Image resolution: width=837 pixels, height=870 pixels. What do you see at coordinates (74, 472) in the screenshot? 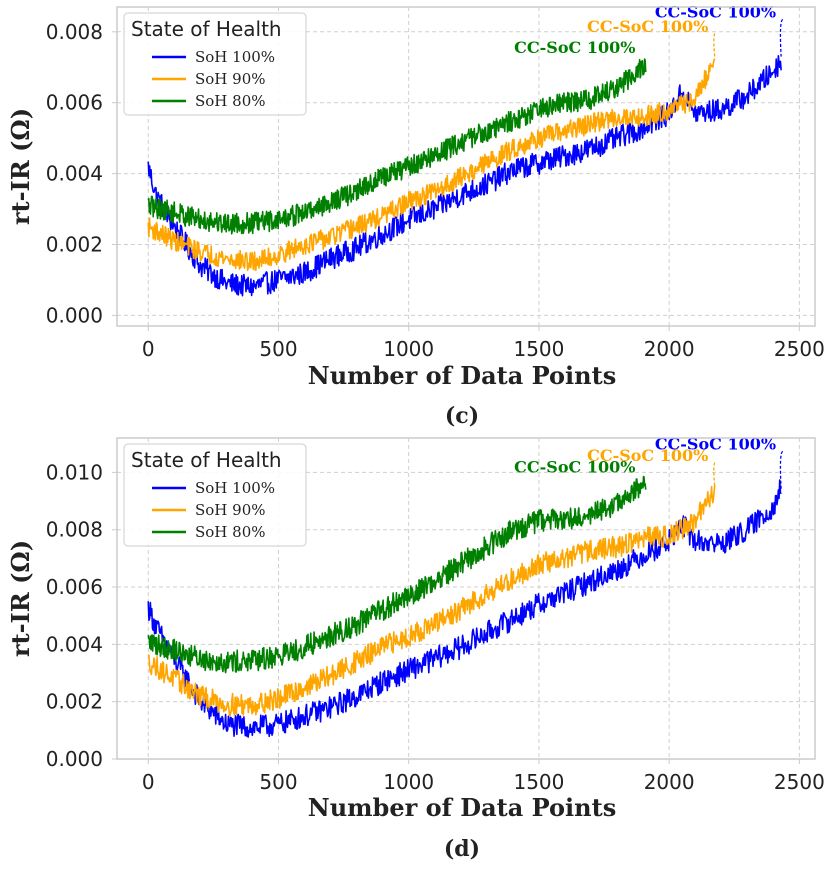
I see `y-tick-label: 0.010` at bounding box center [74, 472].